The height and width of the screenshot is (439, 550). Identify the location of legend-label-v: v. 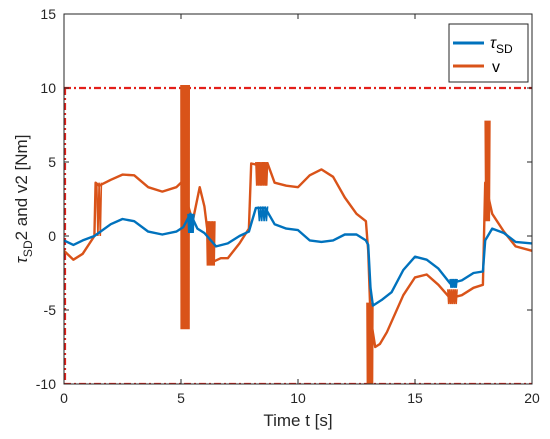
(496, 67).